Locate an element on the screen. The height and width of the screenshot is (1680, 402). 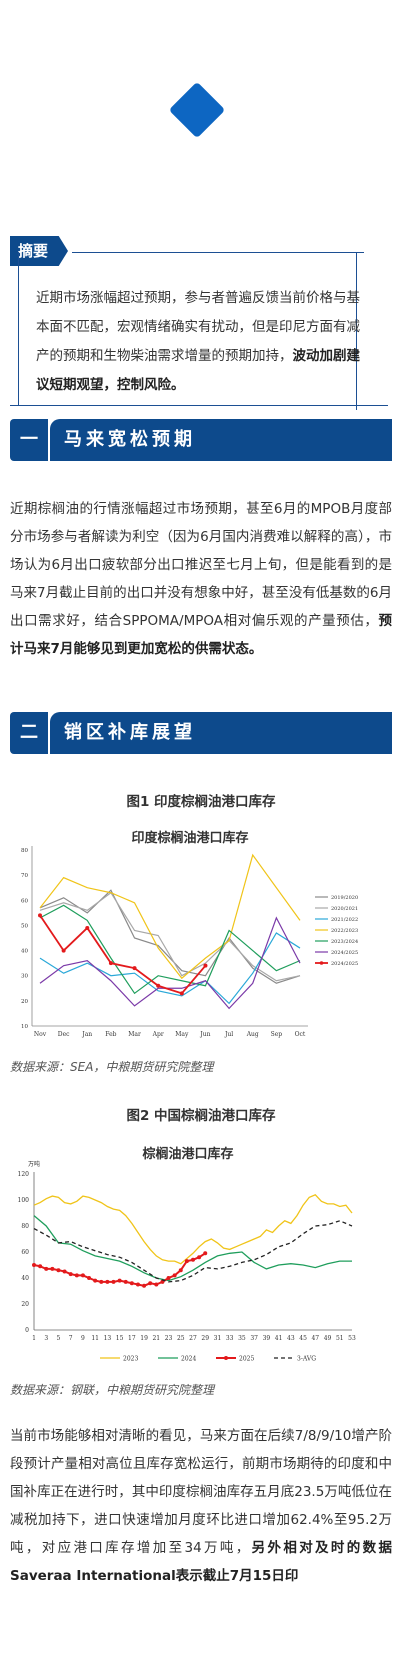
section-number: 一 is located at coordinates (29, 440).